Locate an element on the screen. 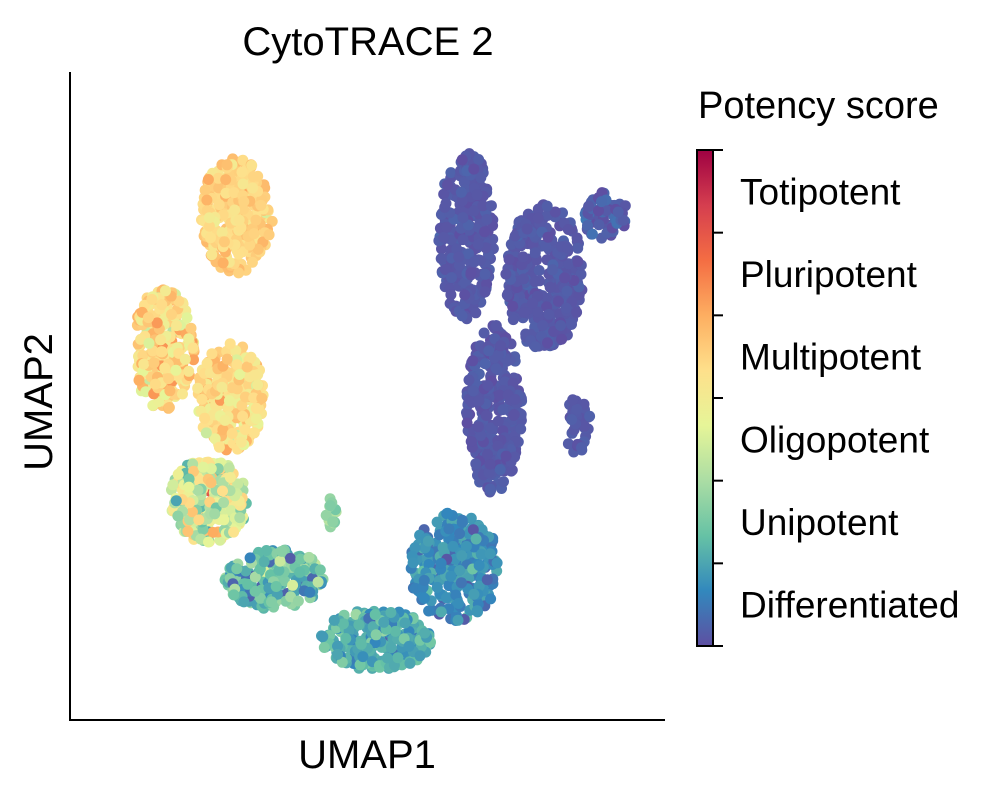 The image size is (1000, 800). colorbar-label: Totipotent is located at coordinates (820, 191).